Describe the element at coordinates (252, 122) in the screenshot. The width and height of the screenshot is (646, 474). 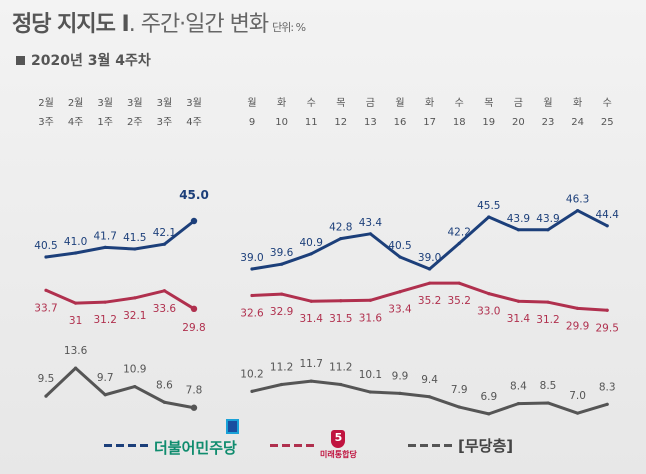
I see `x-tick-label: 9` at that location.